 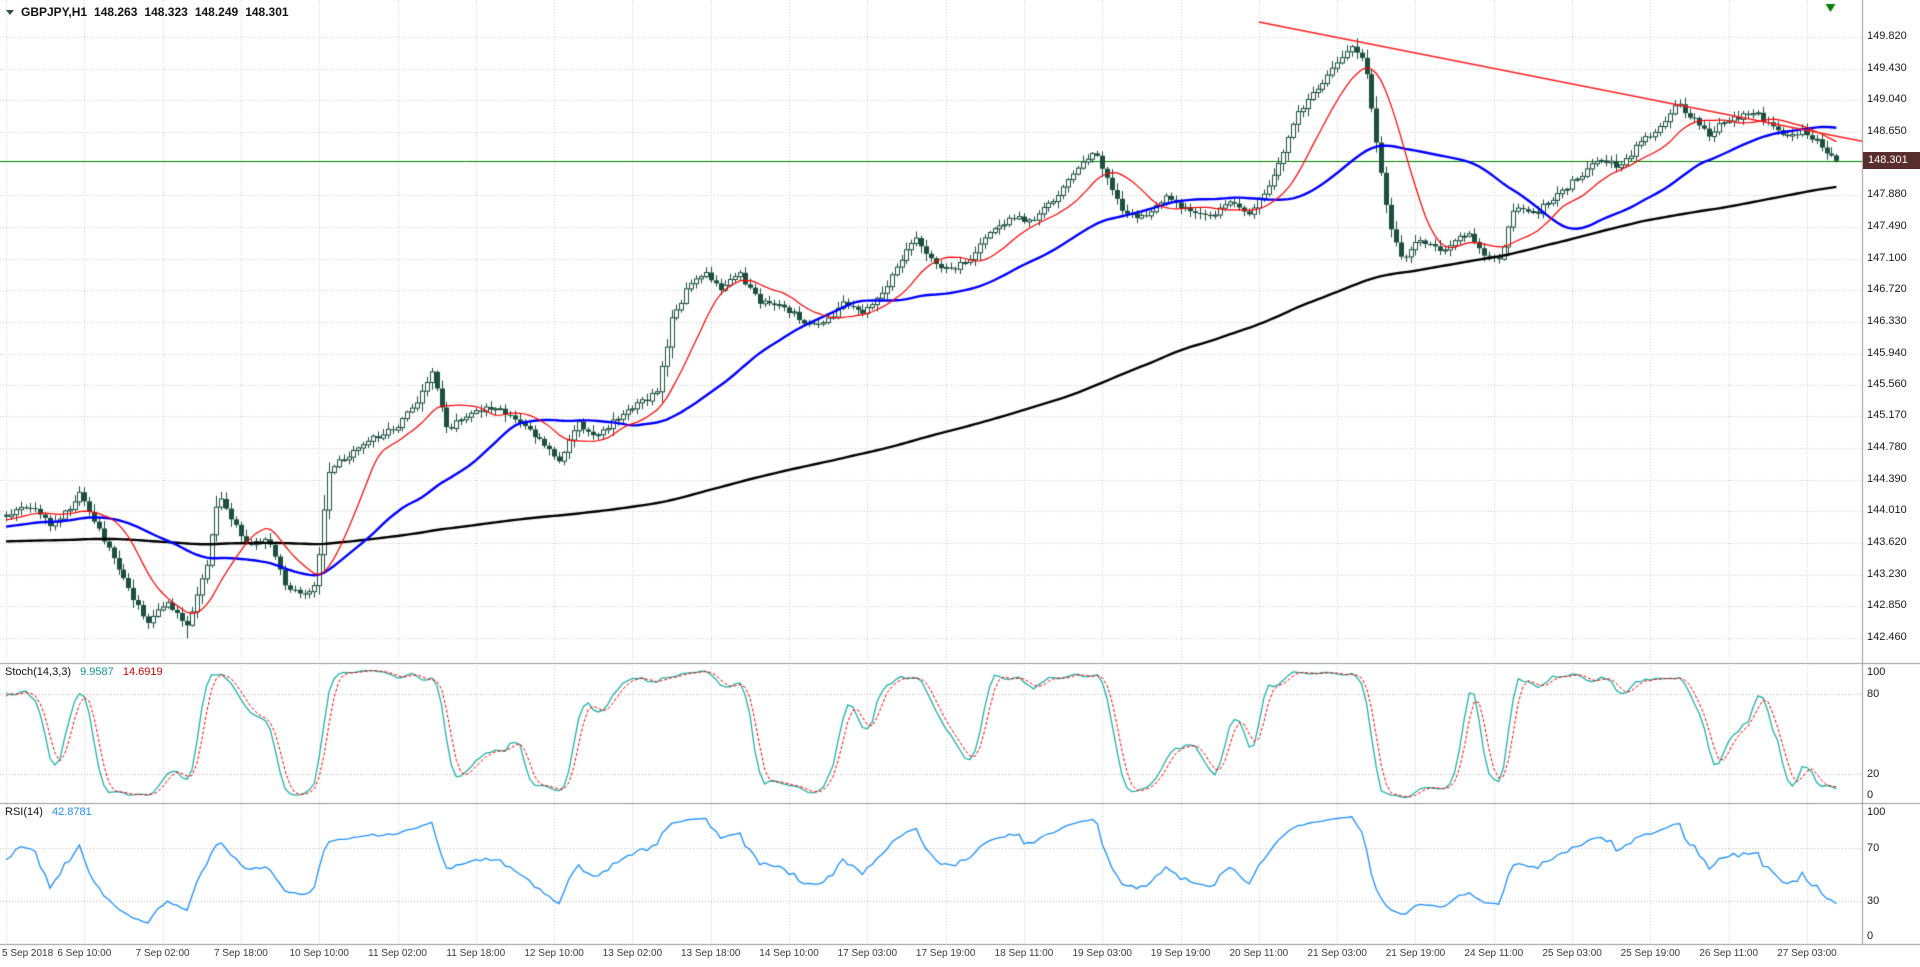 I want to click on price-axis-label: 144.390, so click(x=1887, y=479).